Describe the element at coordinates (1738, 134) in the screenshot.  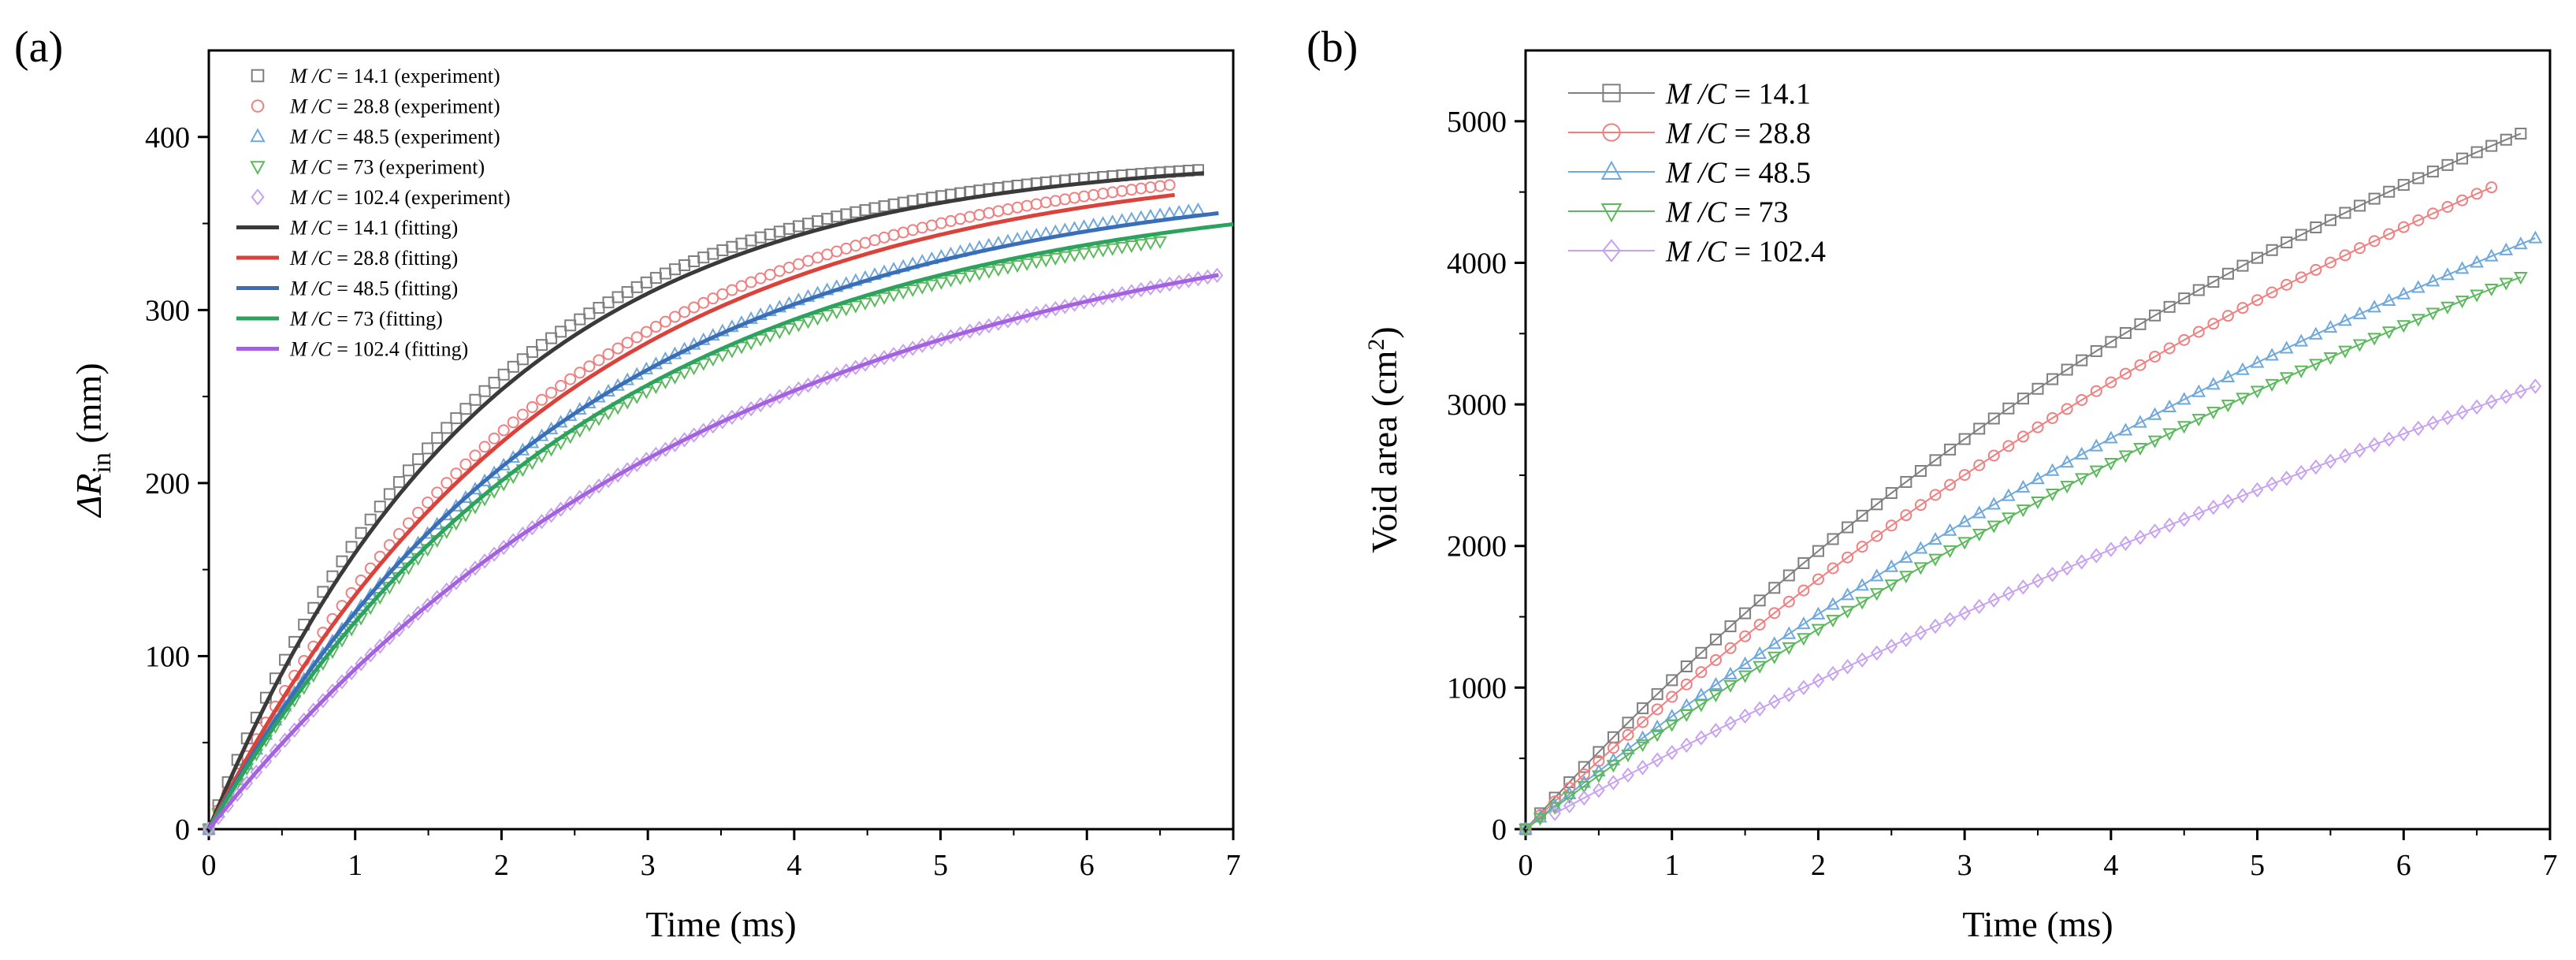
I see `legend-label-b28: M /C = 28.8` at that location.